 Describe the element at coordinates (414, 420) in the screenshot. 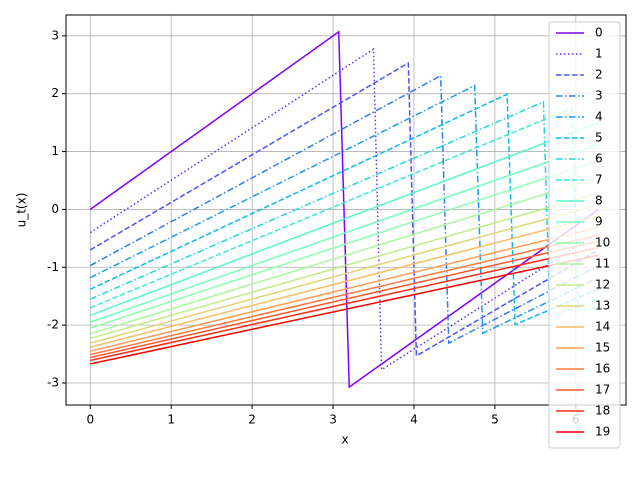

I see `x-tick-label: 4` at that location.